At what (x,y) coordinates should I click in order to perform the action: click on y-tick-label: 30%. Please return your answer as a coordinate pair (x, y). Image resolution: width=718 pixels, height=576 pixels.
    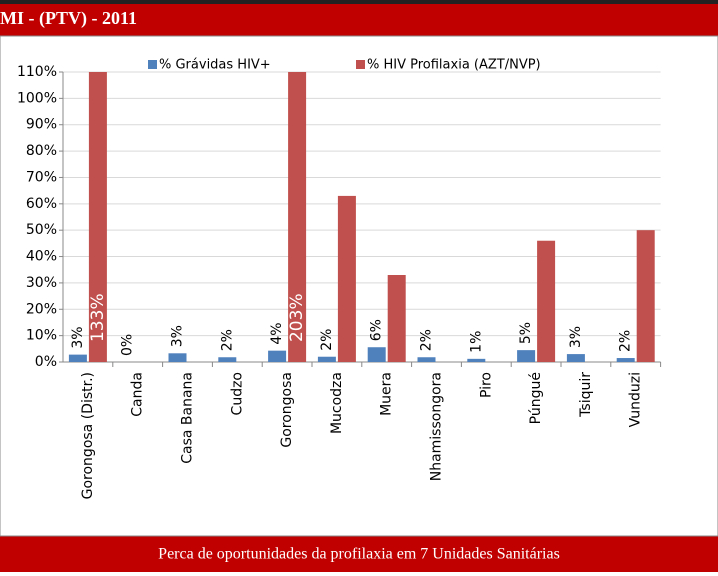
    Looking at the image, I should click on (41, 283).